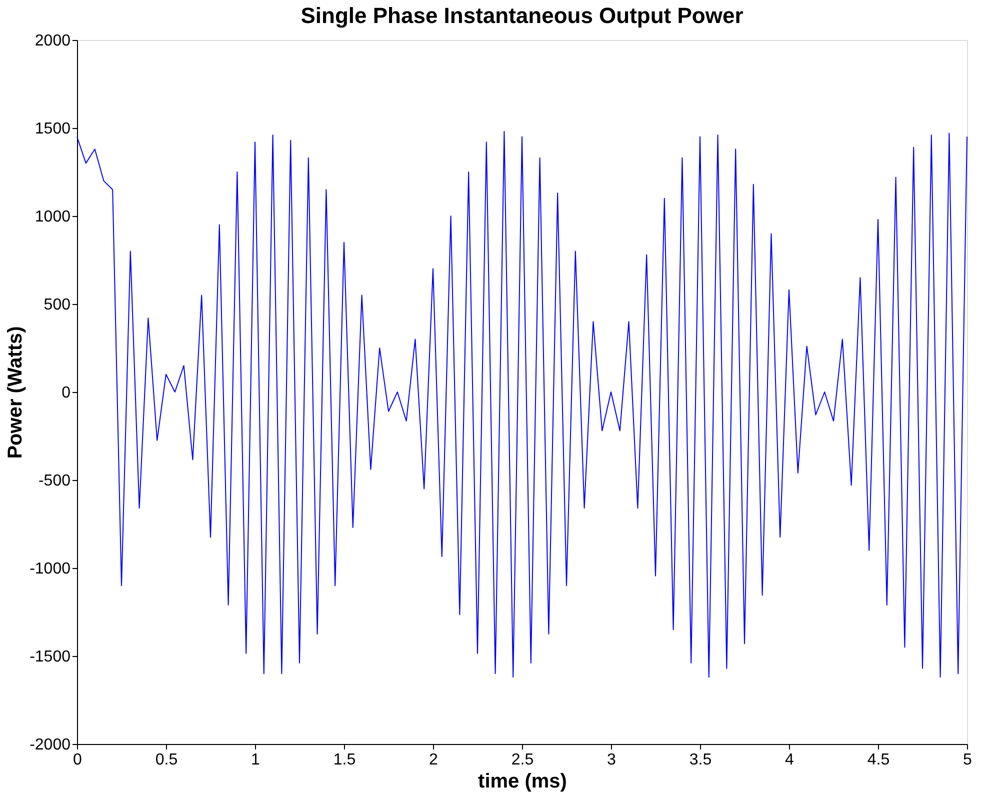  I want to click on x-tick-label: 3, so click(611, 760).